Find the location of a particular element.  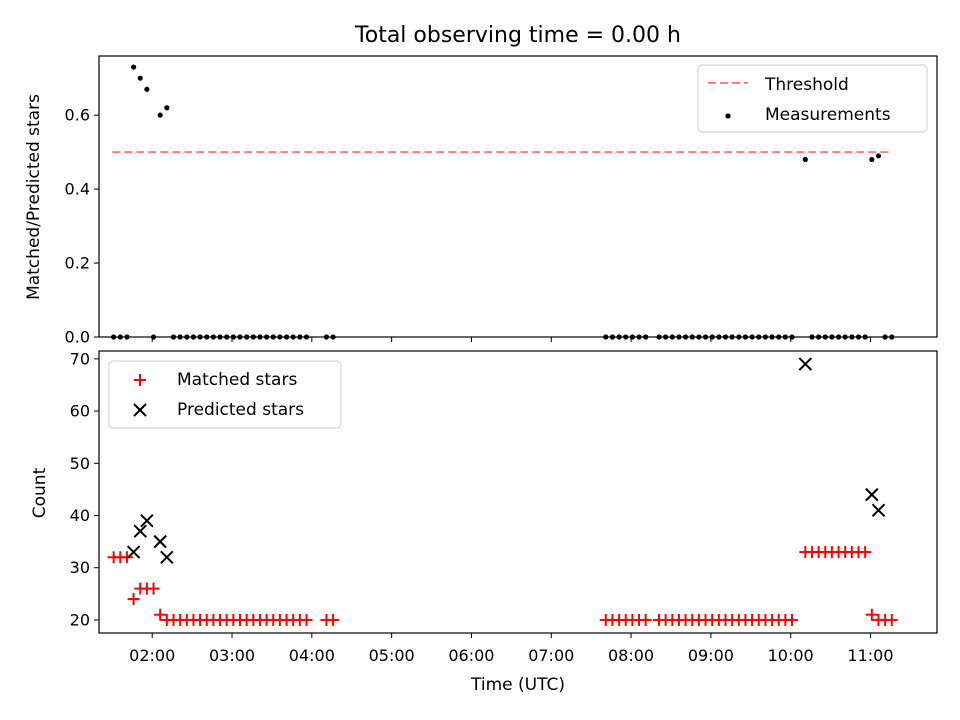

top-y-tick-label: 0.4 is located at coordinates (77, 189).